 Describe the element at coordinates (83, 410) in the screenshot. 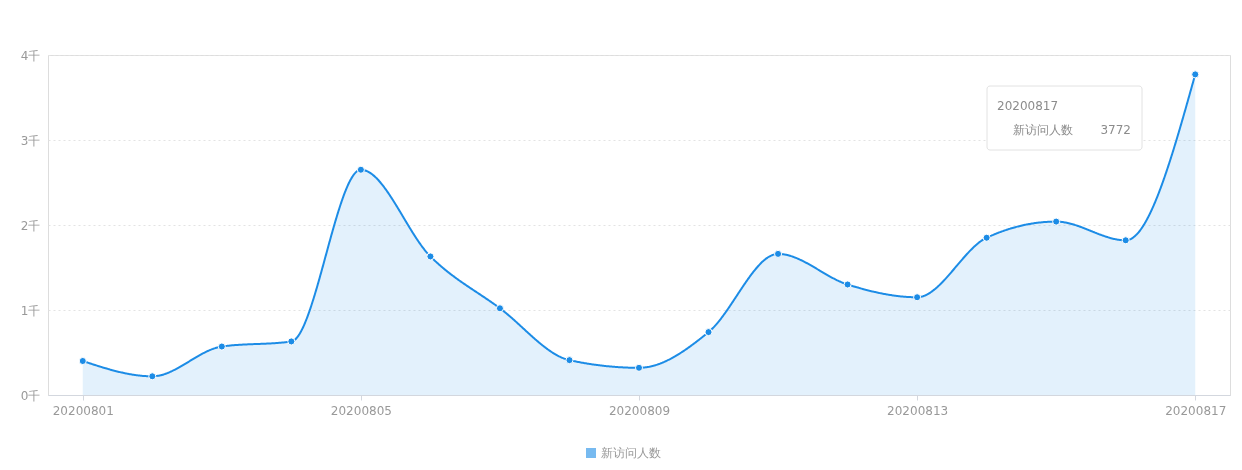

I see `x-tick-label: 20200801` at that location.